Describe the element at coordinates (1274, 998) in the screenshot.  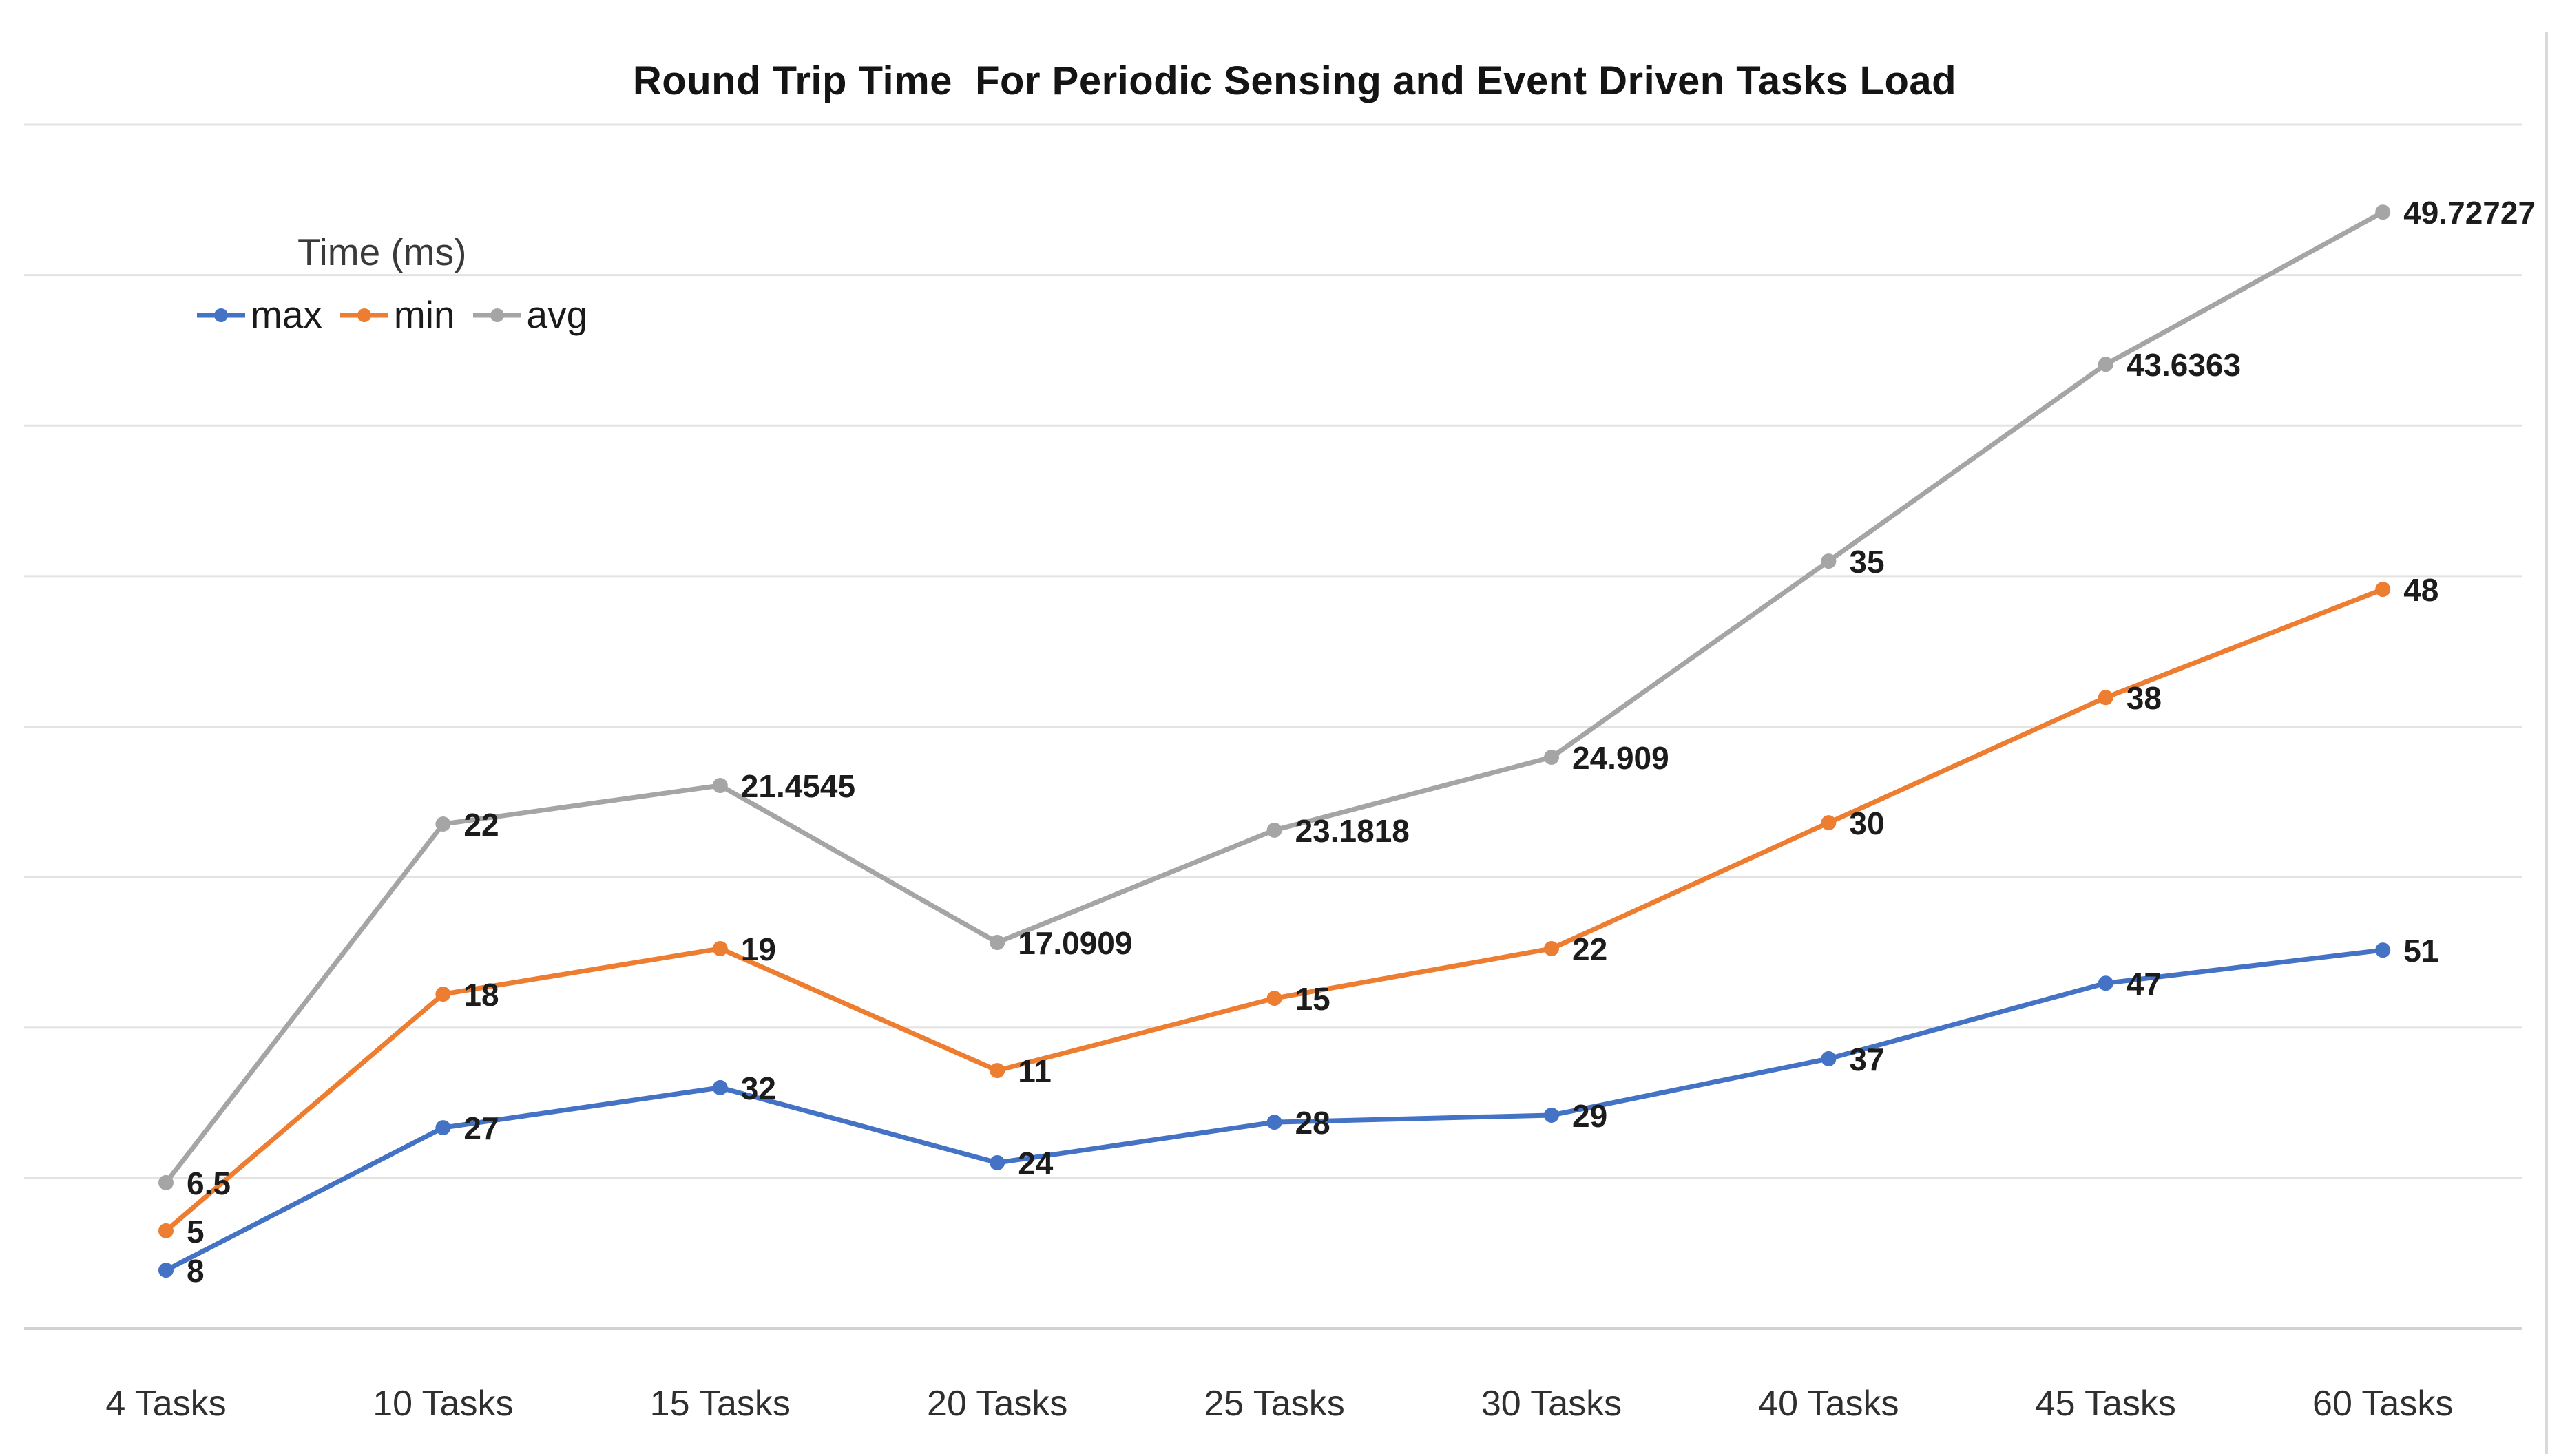
I see `point-min-25-tasks` at that location.